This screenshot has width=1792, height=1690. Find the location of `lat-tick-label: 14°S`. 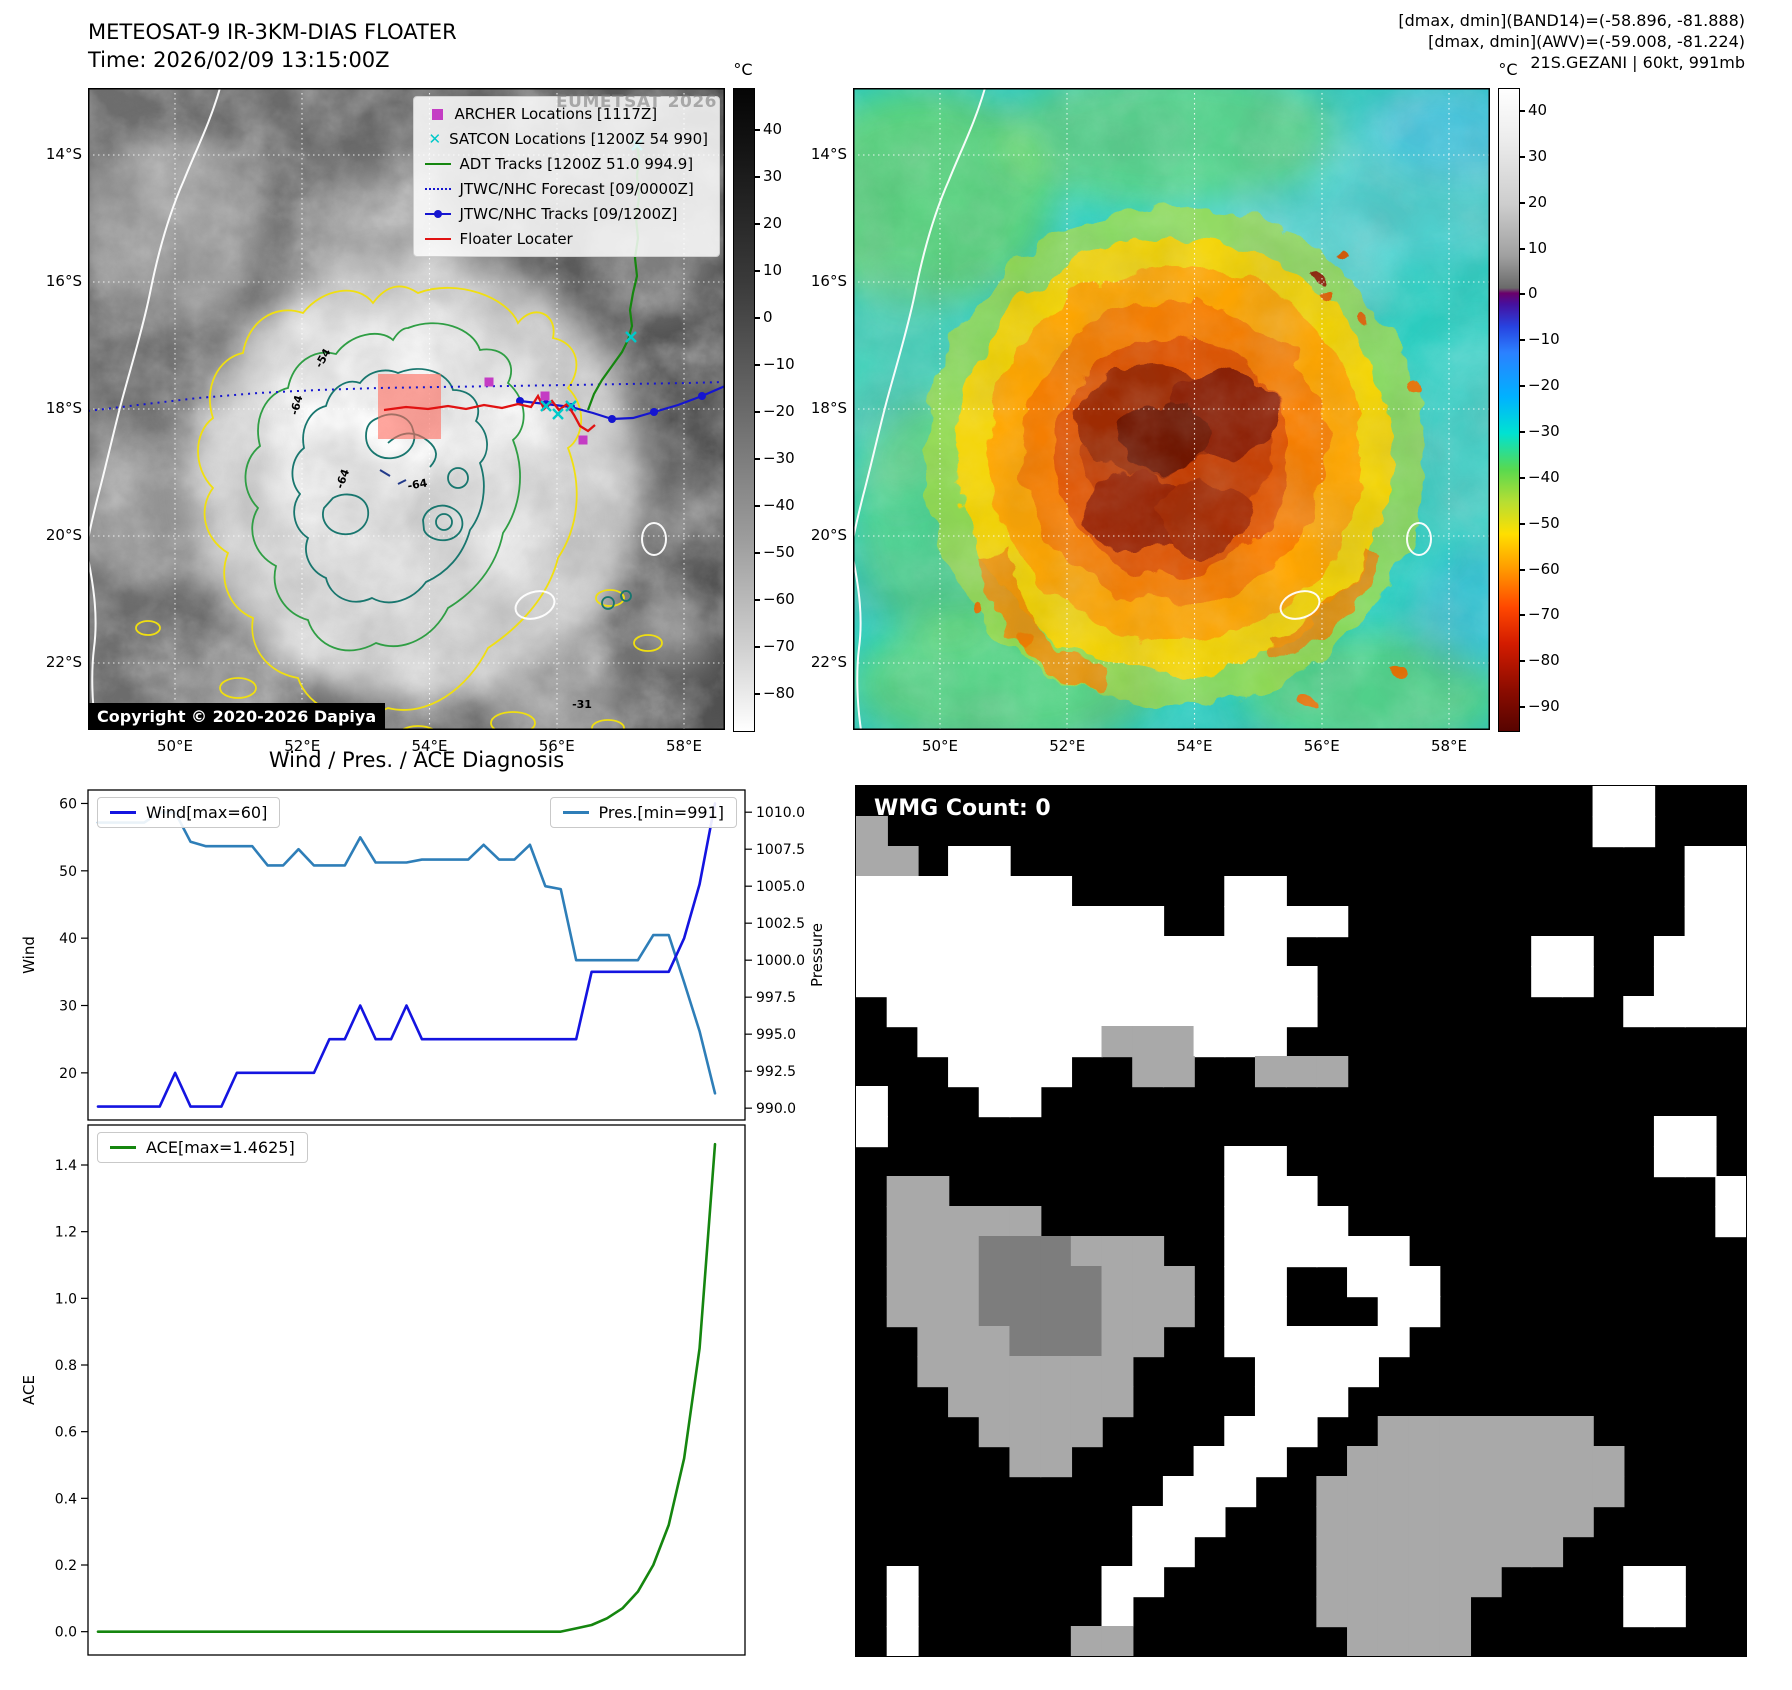

lat-tick-label: 14°S is located at coordinates (828, 154).